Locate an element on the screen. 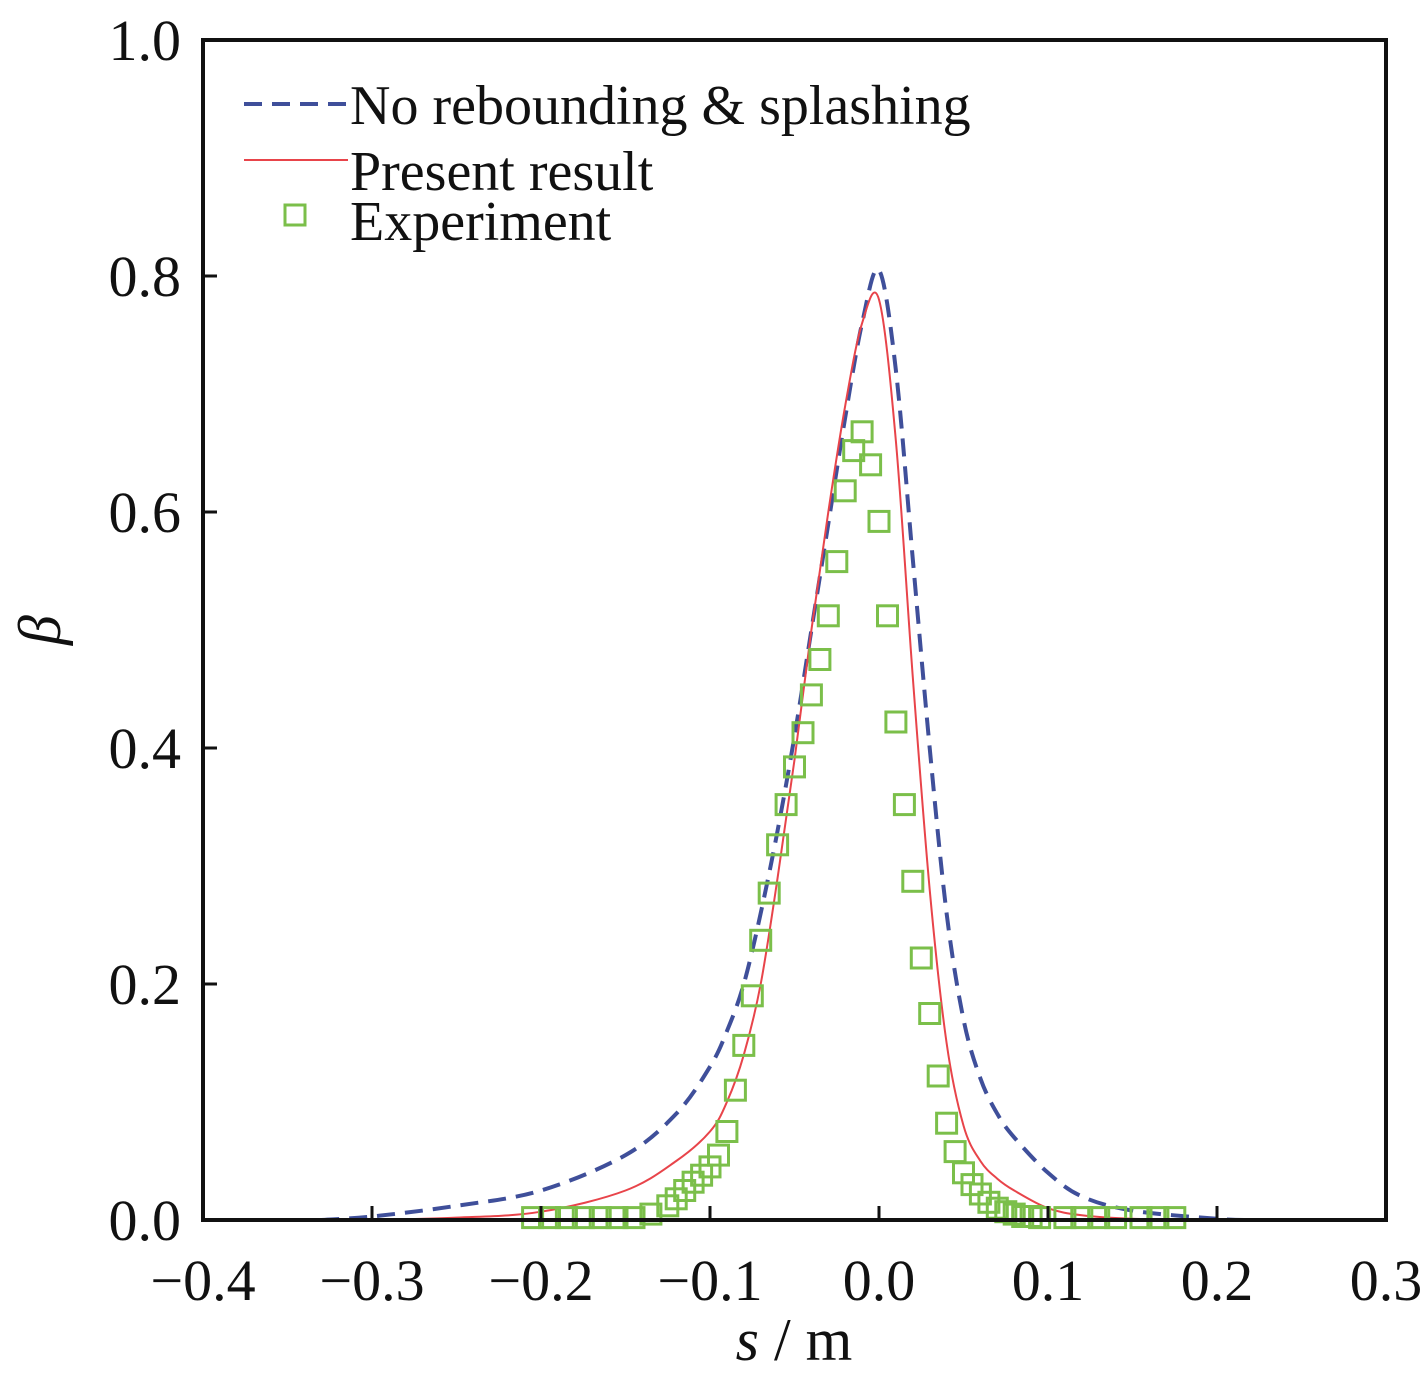  x-tick-label: −0.3 is located at coordinates (371, 1280).